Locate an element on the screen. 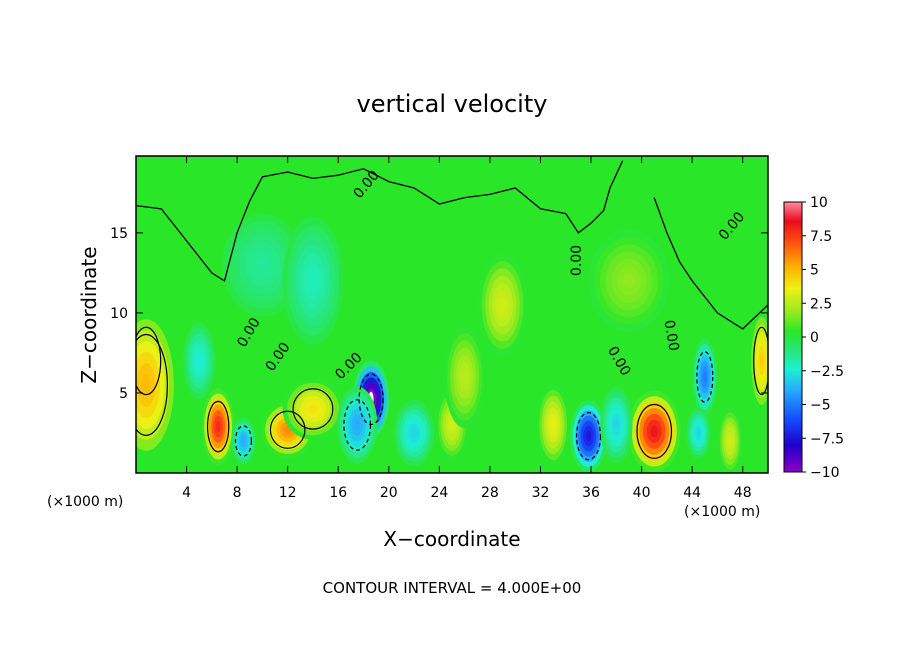 This screenshot has height=654, width=904. x-axis-label: X−coordinate is located at coordinates (451, 539).